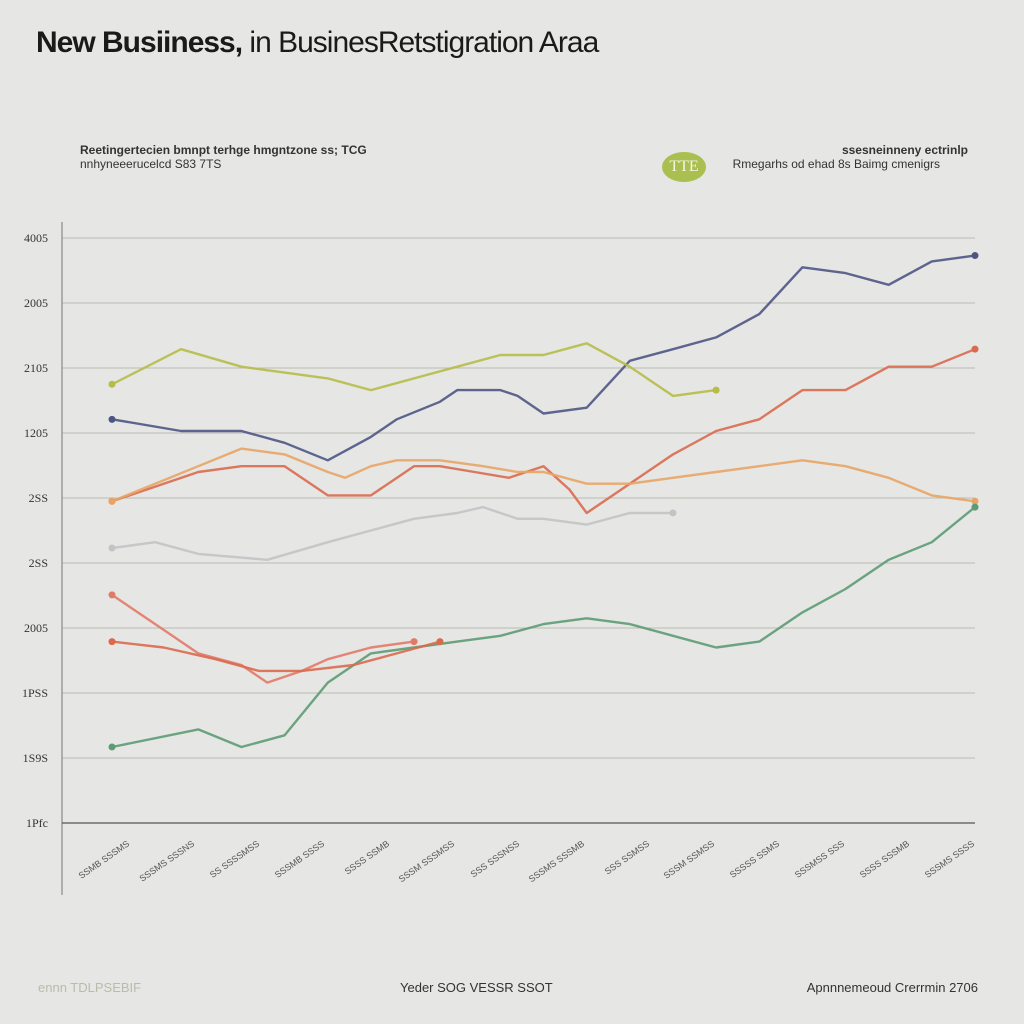  What do you see at coordinates (36, 238) in the screenshot?
I see `y-tick-label: 4005` at bounding box center [36, 238].